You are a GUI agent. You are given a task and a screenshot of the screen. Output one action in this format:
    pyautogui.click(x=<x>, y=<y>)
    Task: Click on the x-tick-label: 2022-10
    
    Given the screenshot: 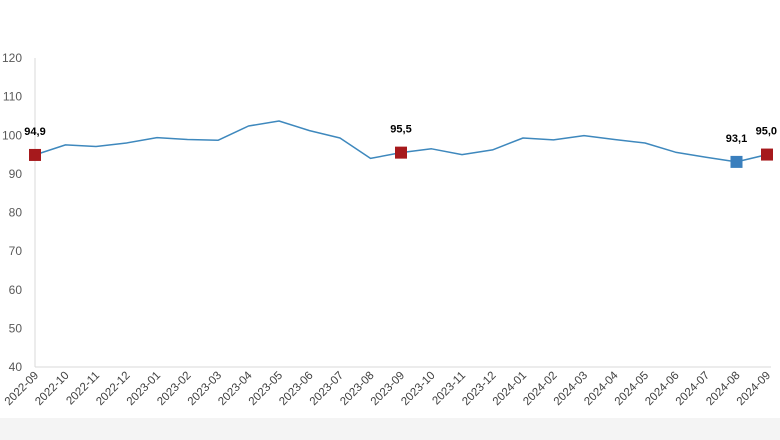 What is the action you would take?
    pyautogui.click(x=52, y=389)
    